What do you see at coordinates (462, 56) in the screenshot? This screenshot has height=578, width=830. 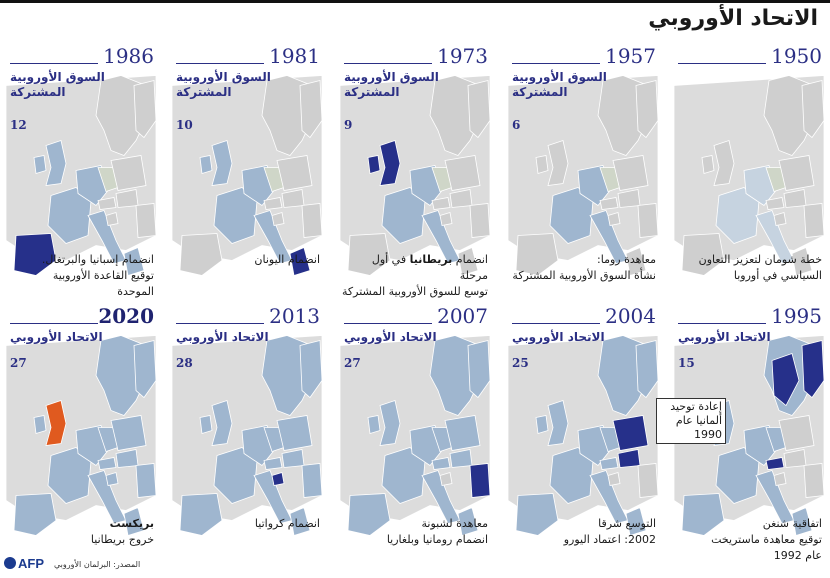 I see `year-label: 1973` at bounding box center [462, 56].